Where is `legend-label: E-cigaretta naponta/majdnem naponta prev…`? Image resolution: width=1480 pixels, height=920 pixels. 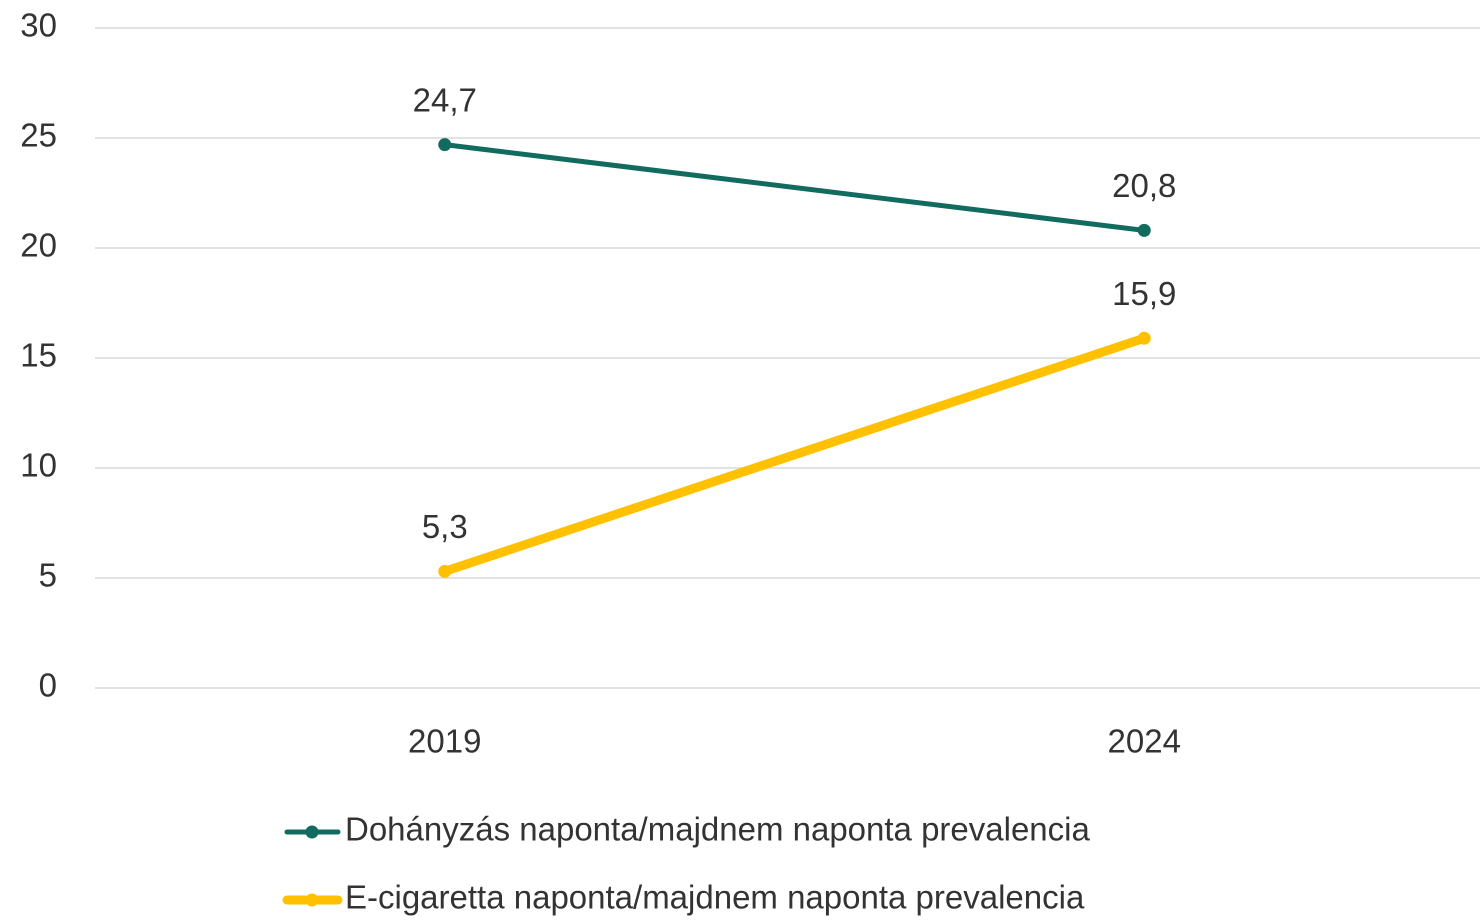
legend-label: E-cigaretta naponta/majdnem naponta prev… is located at coordinates (715, 897).